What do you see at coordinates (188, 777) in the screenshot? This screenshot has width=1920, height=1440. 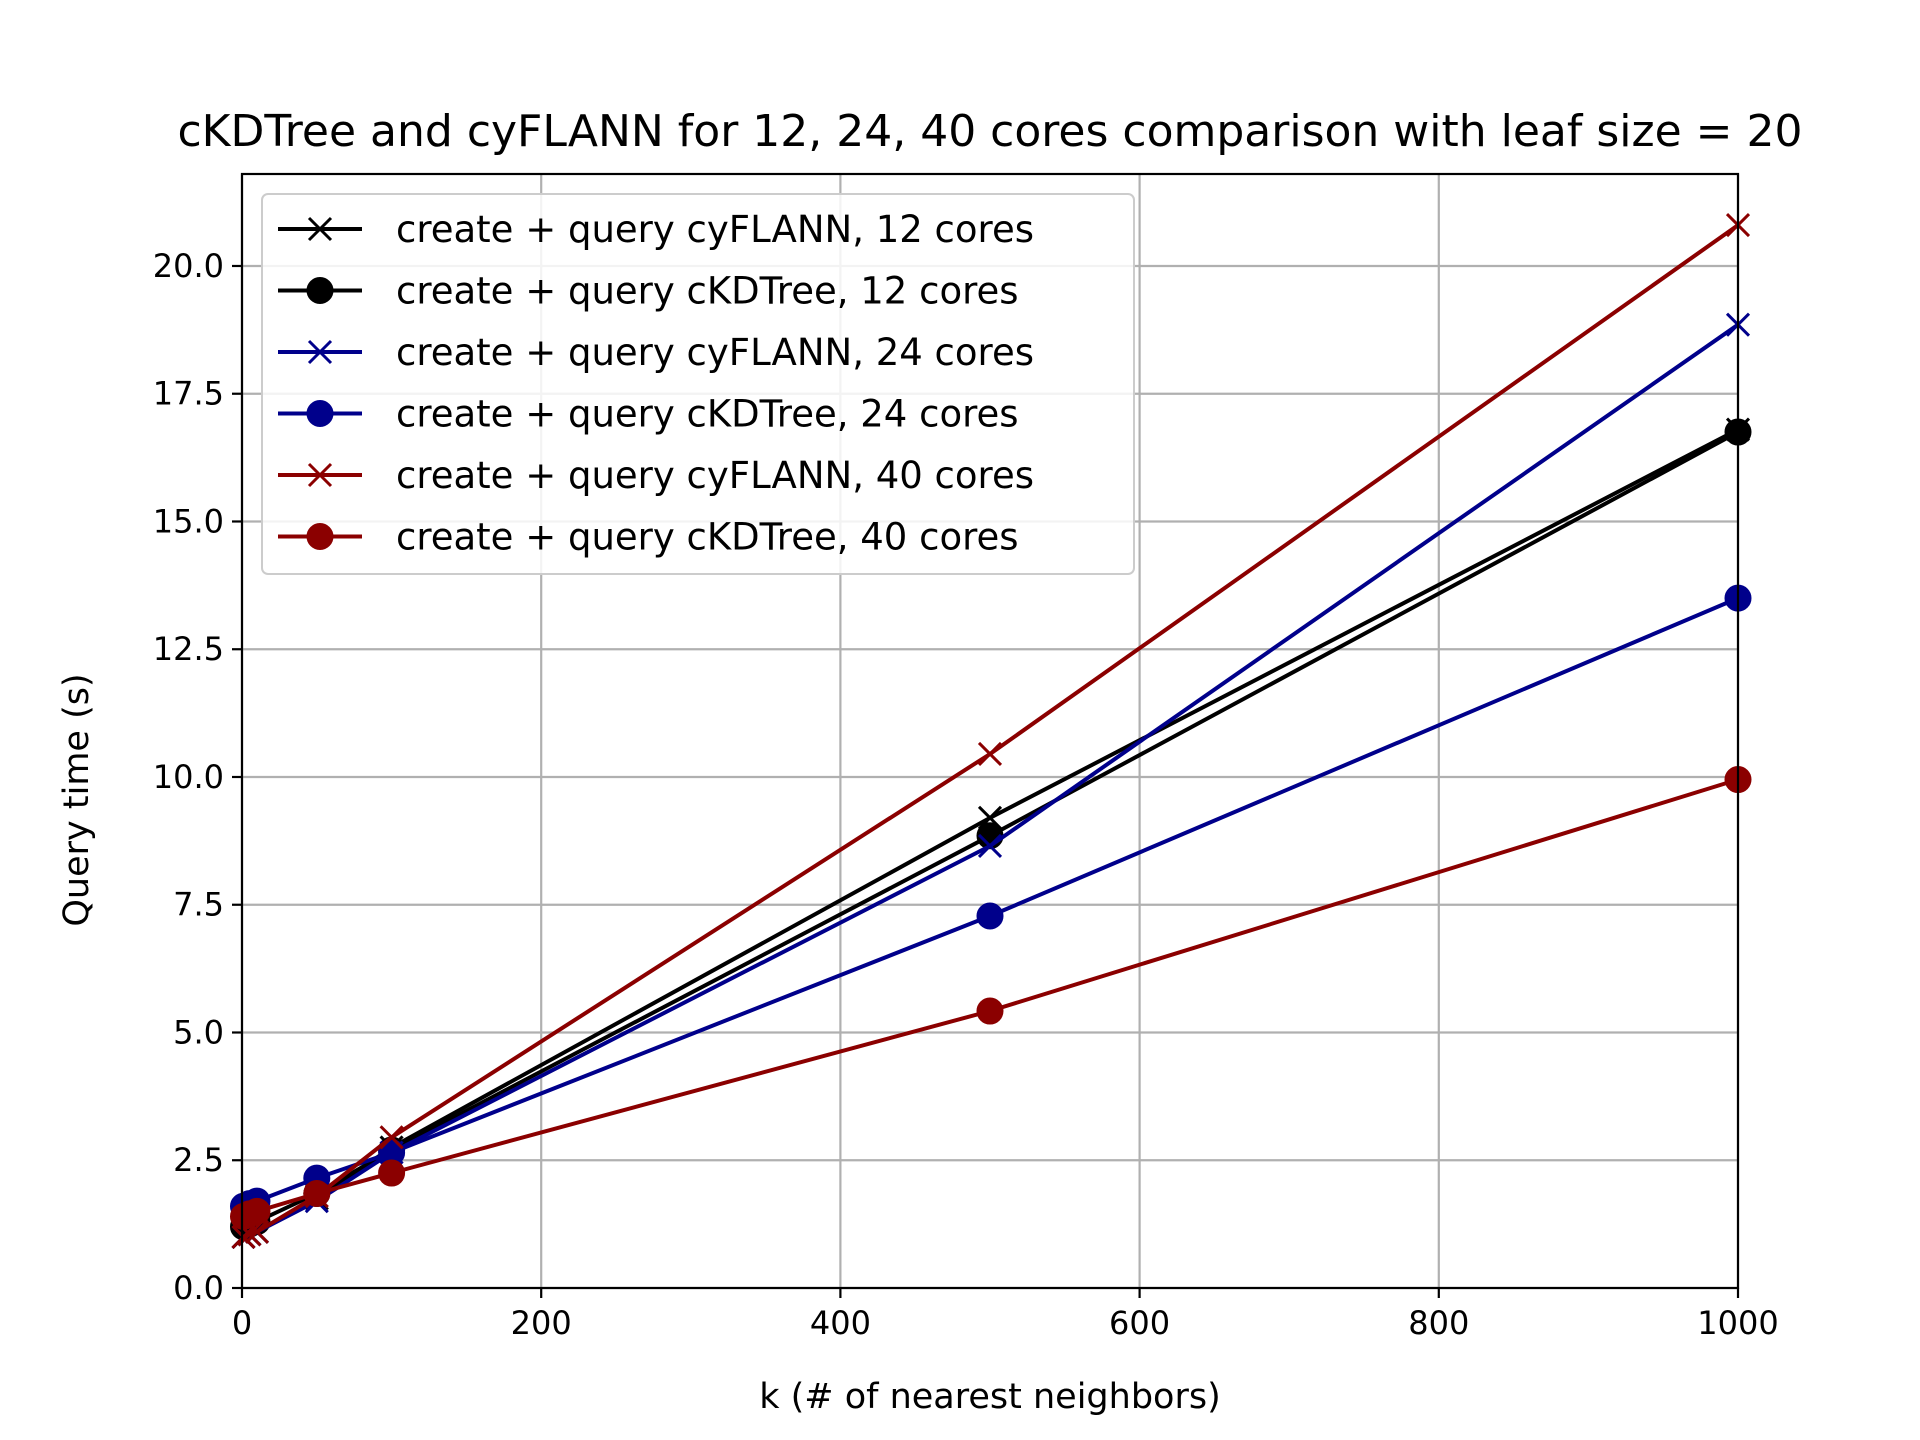 I see `y-tick-label: 10.0` at bounding box center [188, 777].